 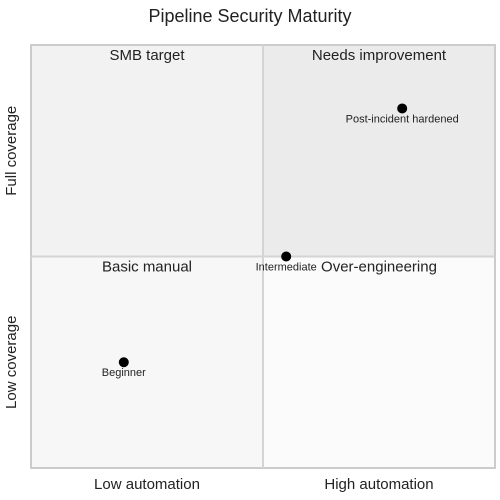 What do you see at coordinates (286, 267) in the screenshot?
I see `point-label: Intermediate` at bounding box center [286, 267].